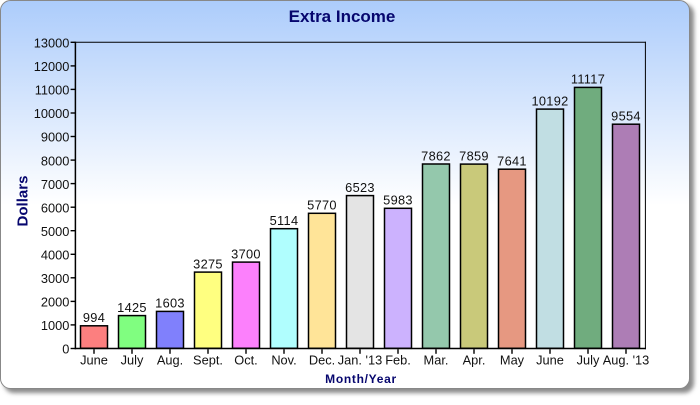  Describe the element at coordinates (322, 205) in the screenshot. I see `svg-text: 5770` at that location.